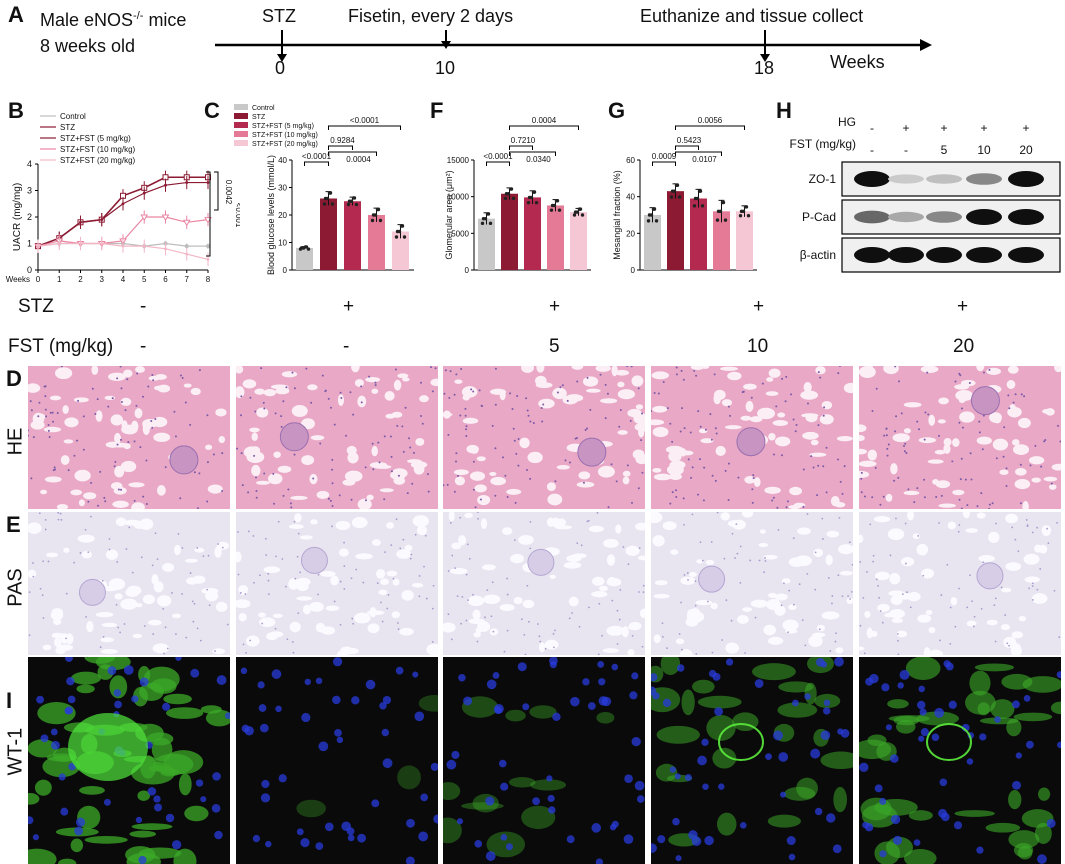  I want to click on legend-label: STZ+FST (20 mg/kg), so click(98, 160).